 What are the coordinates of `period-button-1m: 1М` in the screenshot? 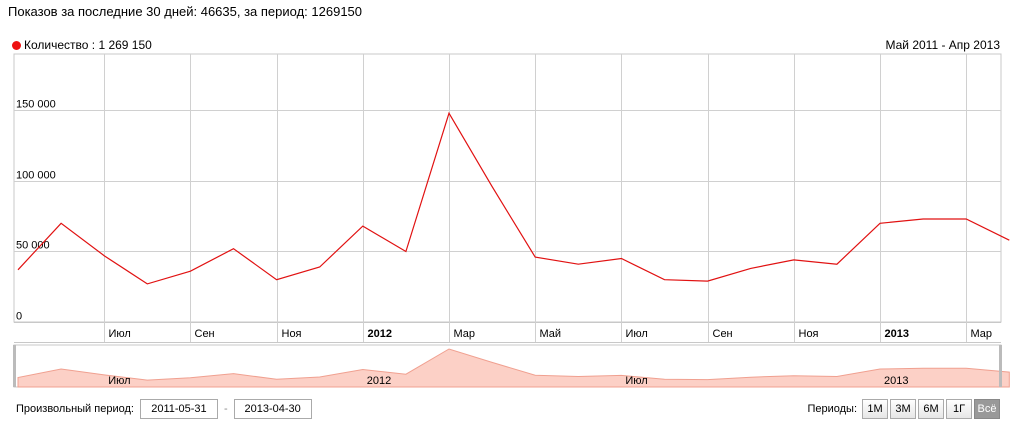 It's located at (875, 409).